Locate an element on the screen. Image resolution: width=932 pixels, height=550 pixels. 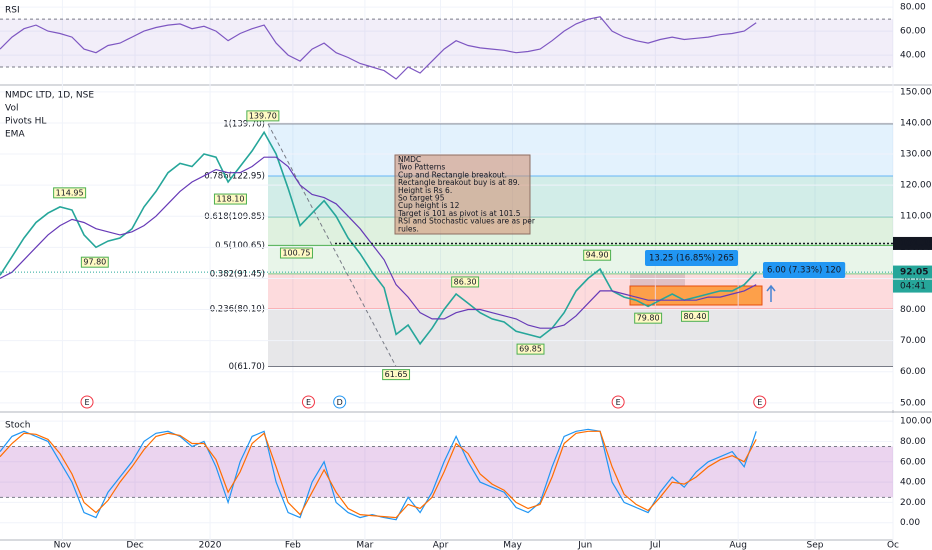
indicator-label: Pivots HL is located at coordinates (25, 122).